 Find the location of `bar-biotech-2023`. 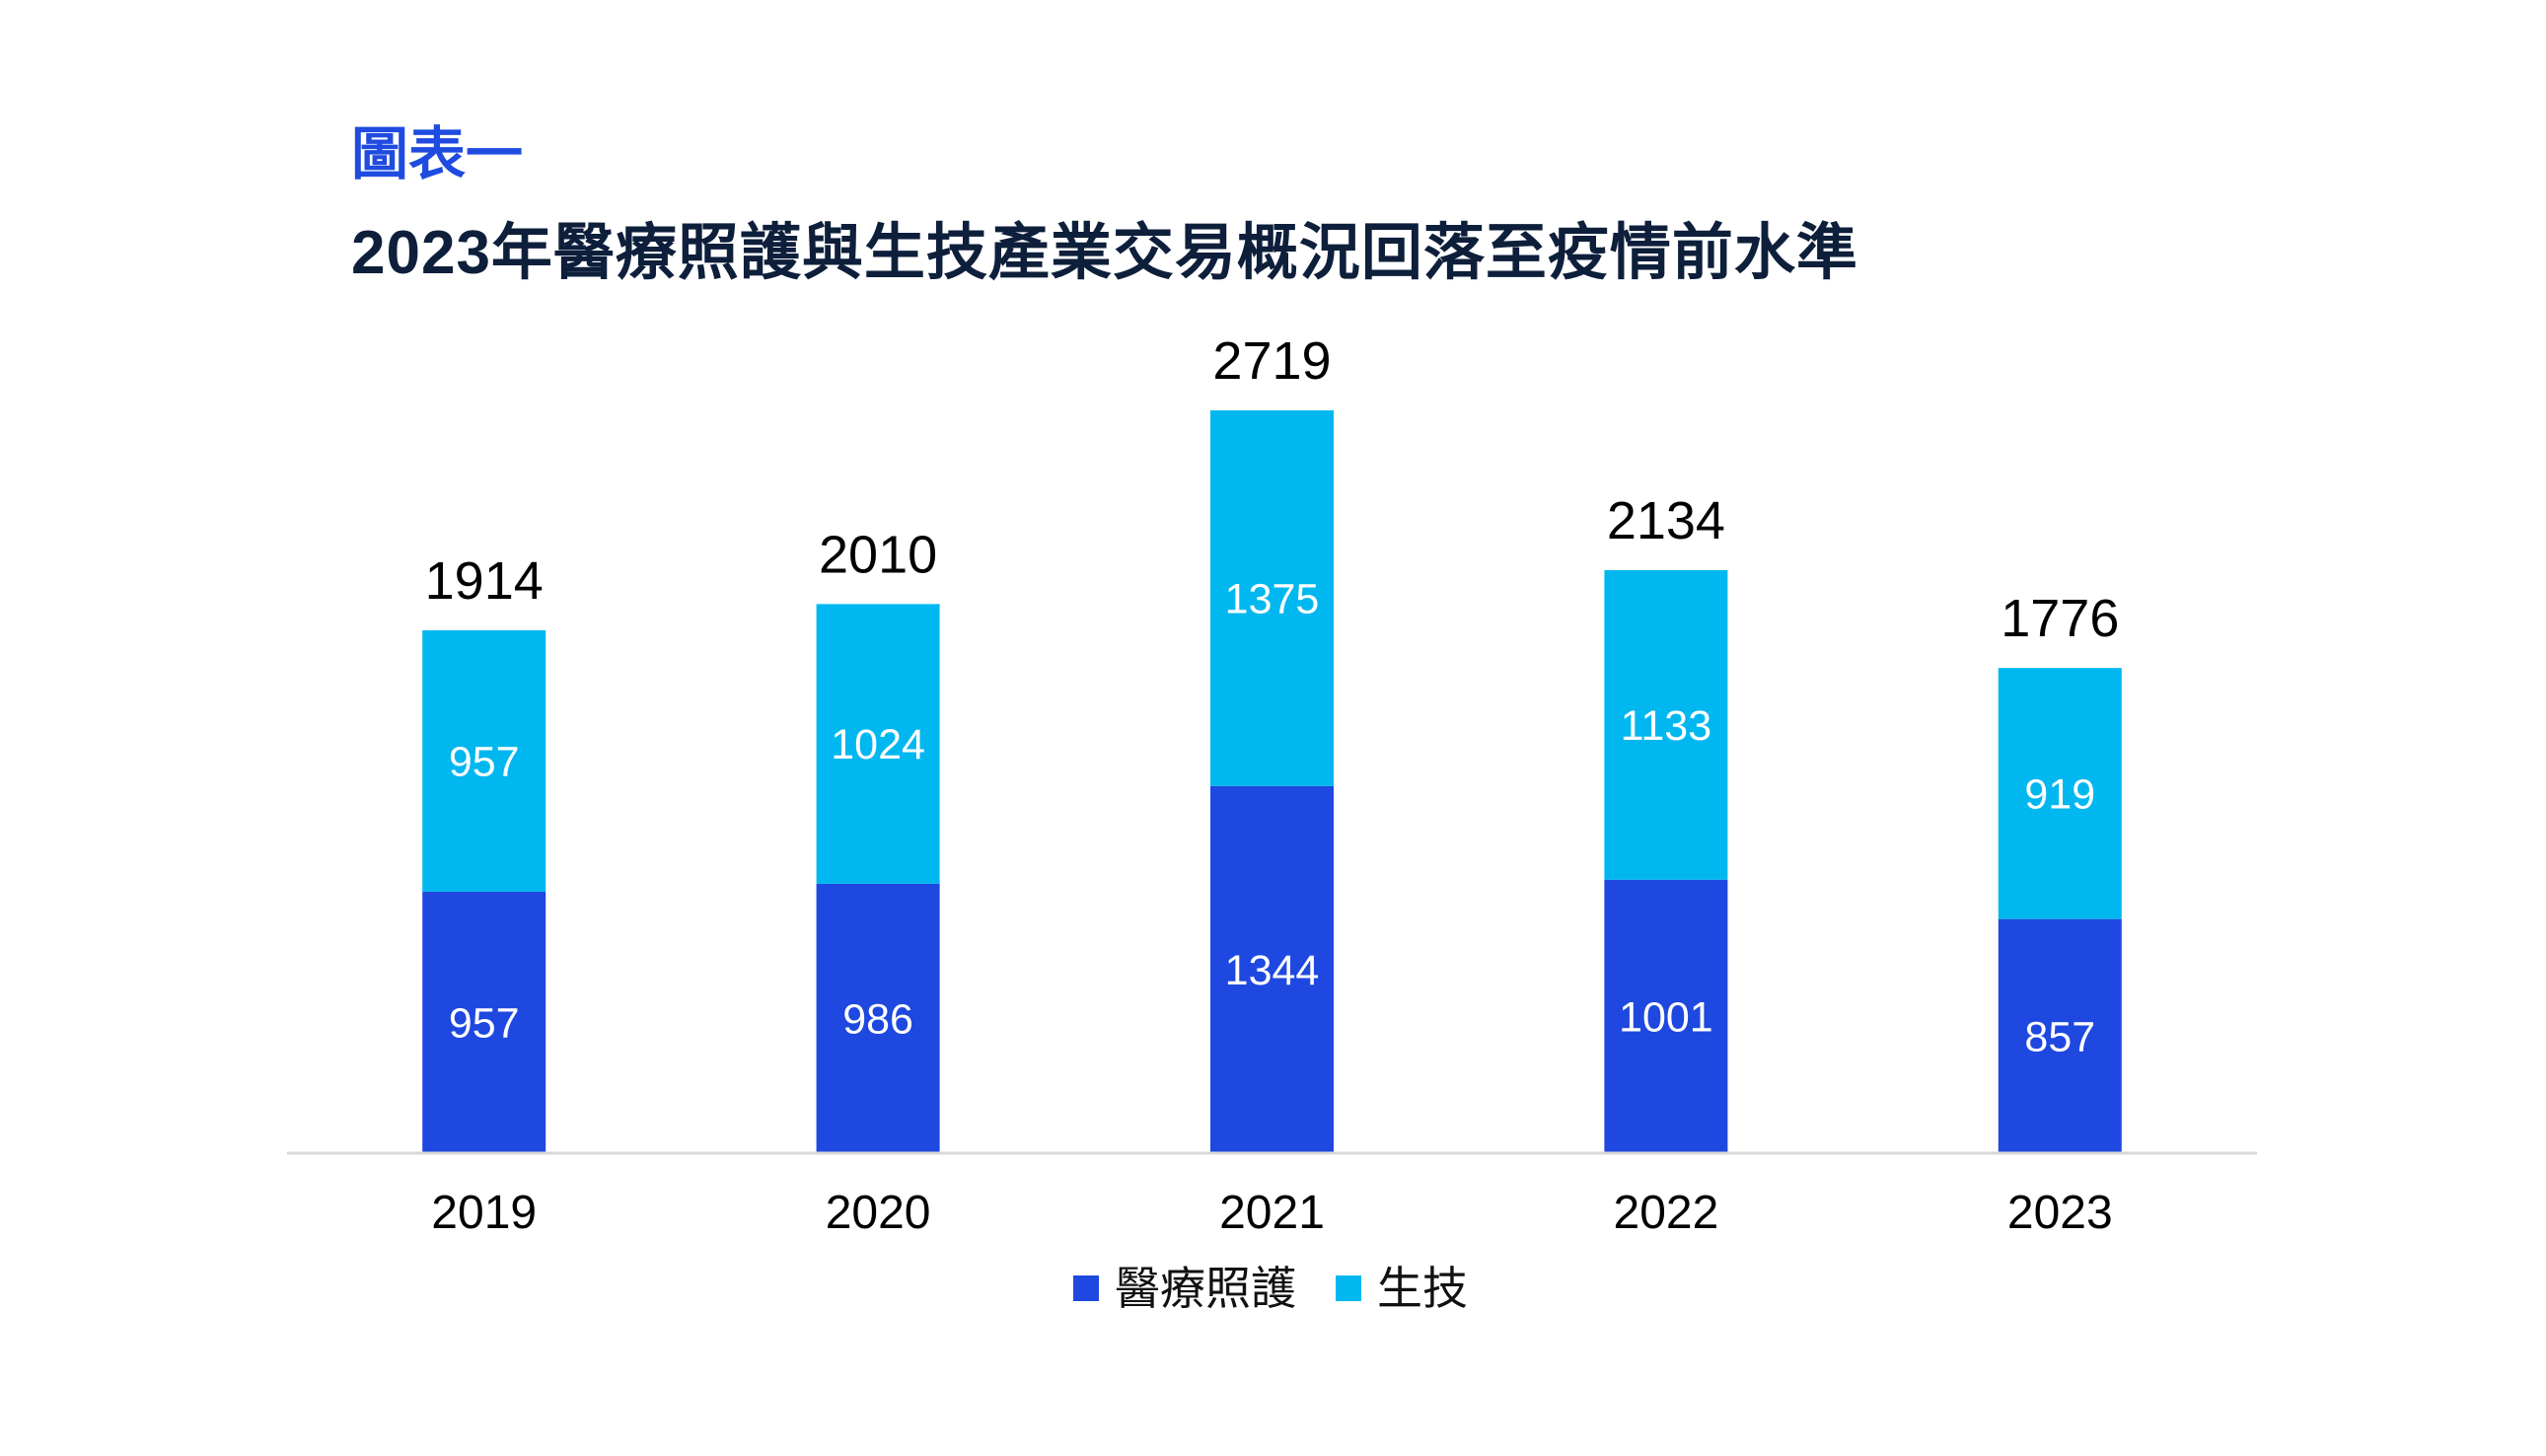

bar-biotech-2023 is located at coordinates (2060, 793).